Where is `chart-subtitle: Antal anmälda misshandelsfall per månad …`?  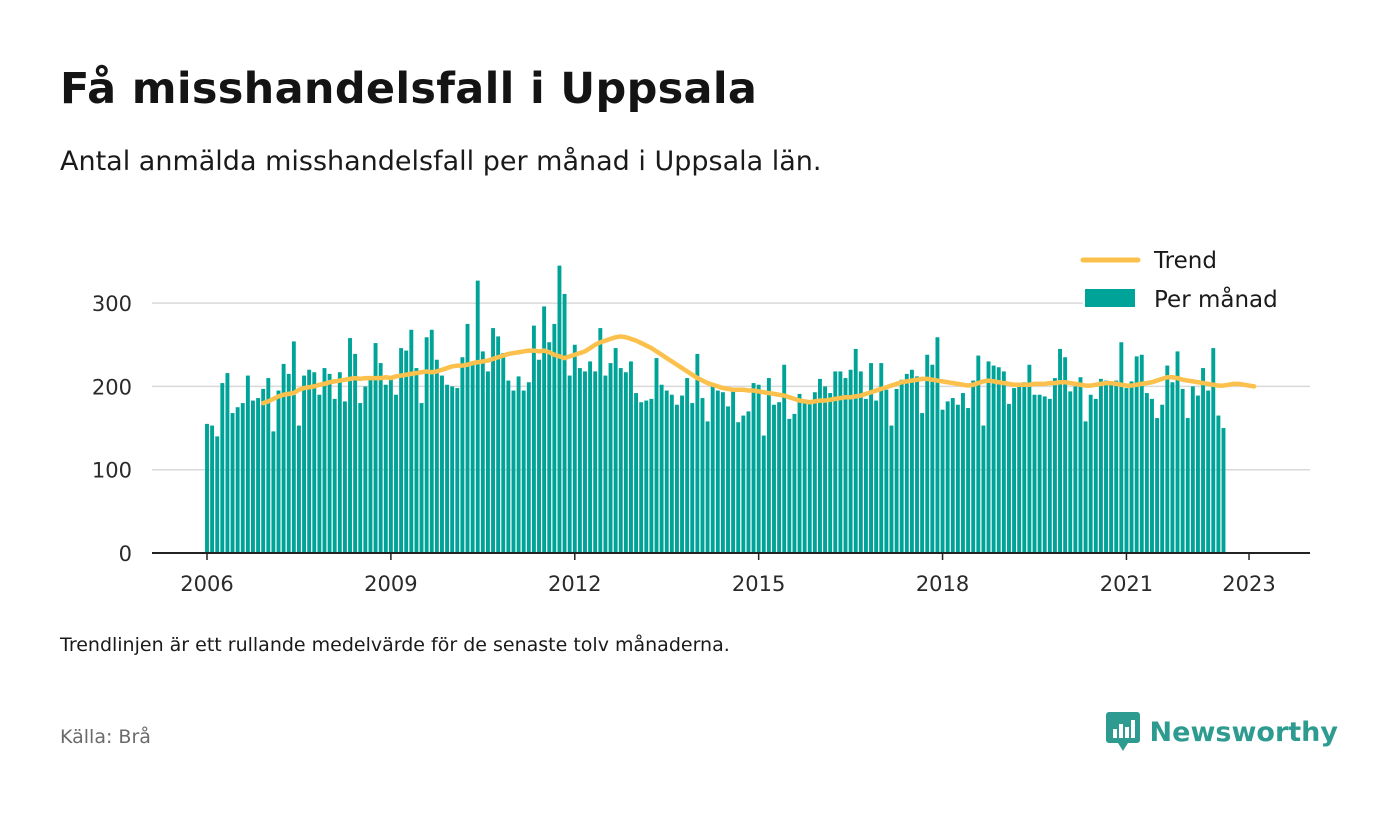
chart-subtitle: Antal anmälda misshandelsfall per månad … is located at coordinates (441, 161).